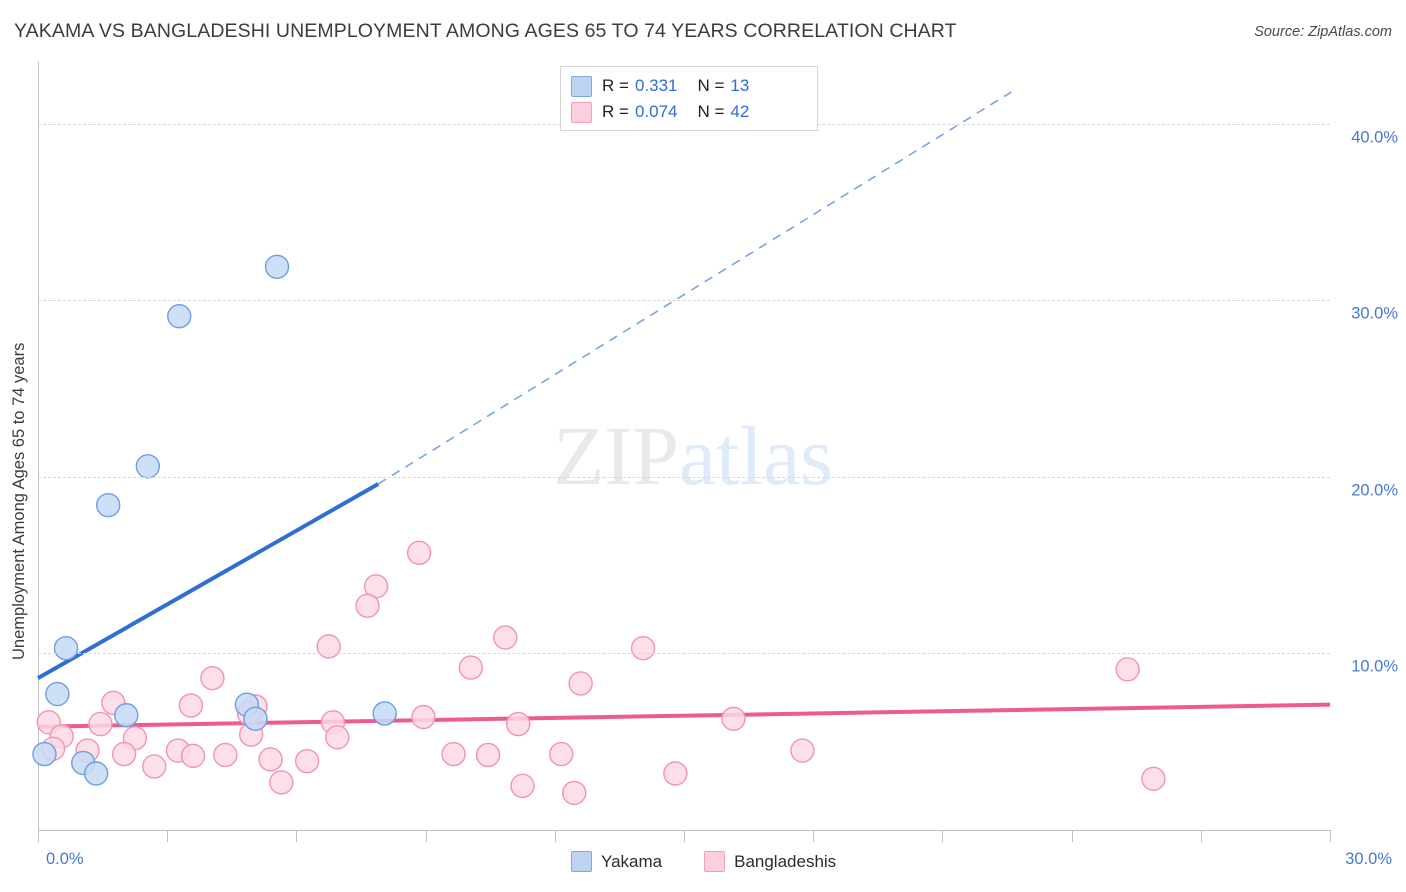 The width and height of the screenshot is (1406, 892). I want to click on legend-r-value-yakama: 0.331, so click(656, 85).